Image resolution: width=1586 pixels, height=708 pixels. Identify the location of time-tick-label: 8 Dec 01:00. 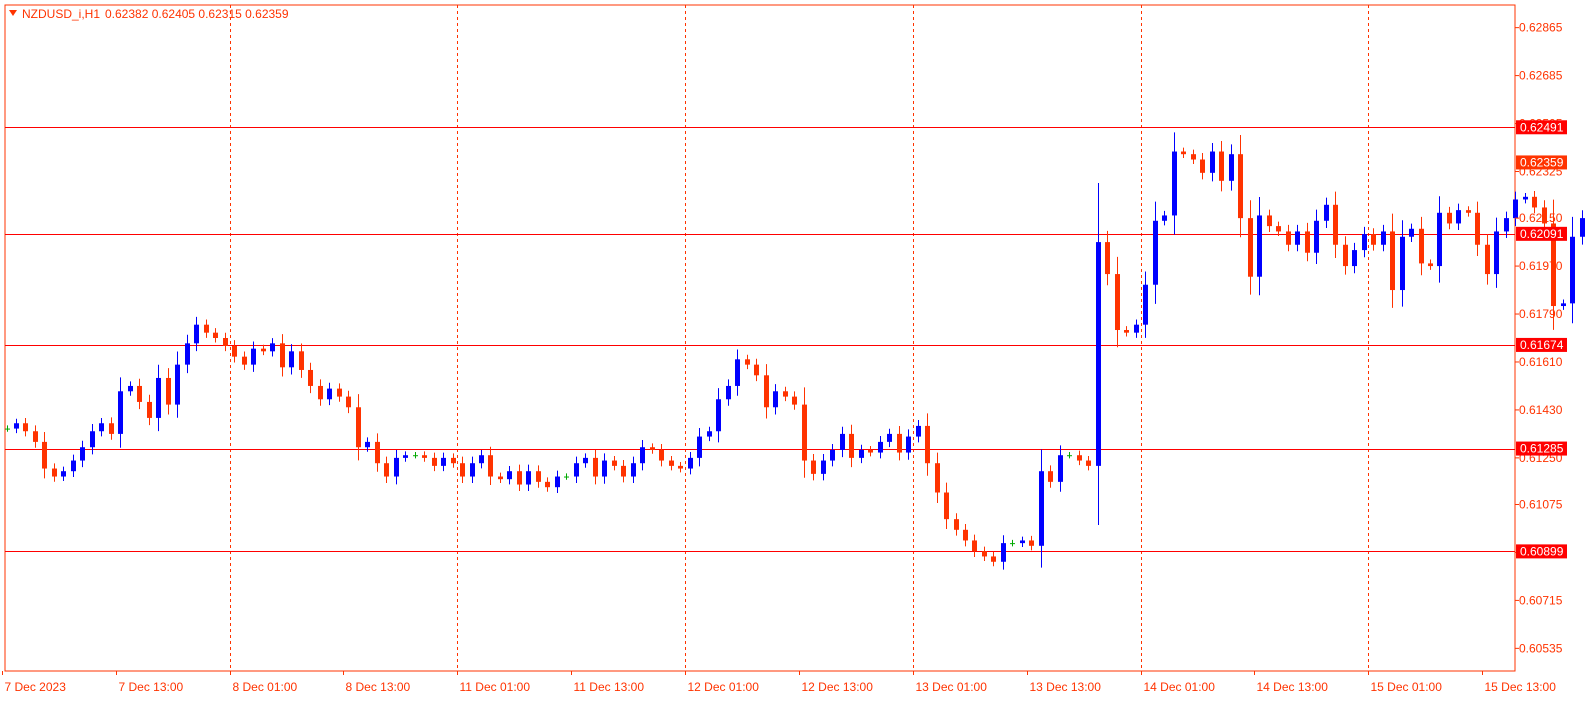
(265, 687).